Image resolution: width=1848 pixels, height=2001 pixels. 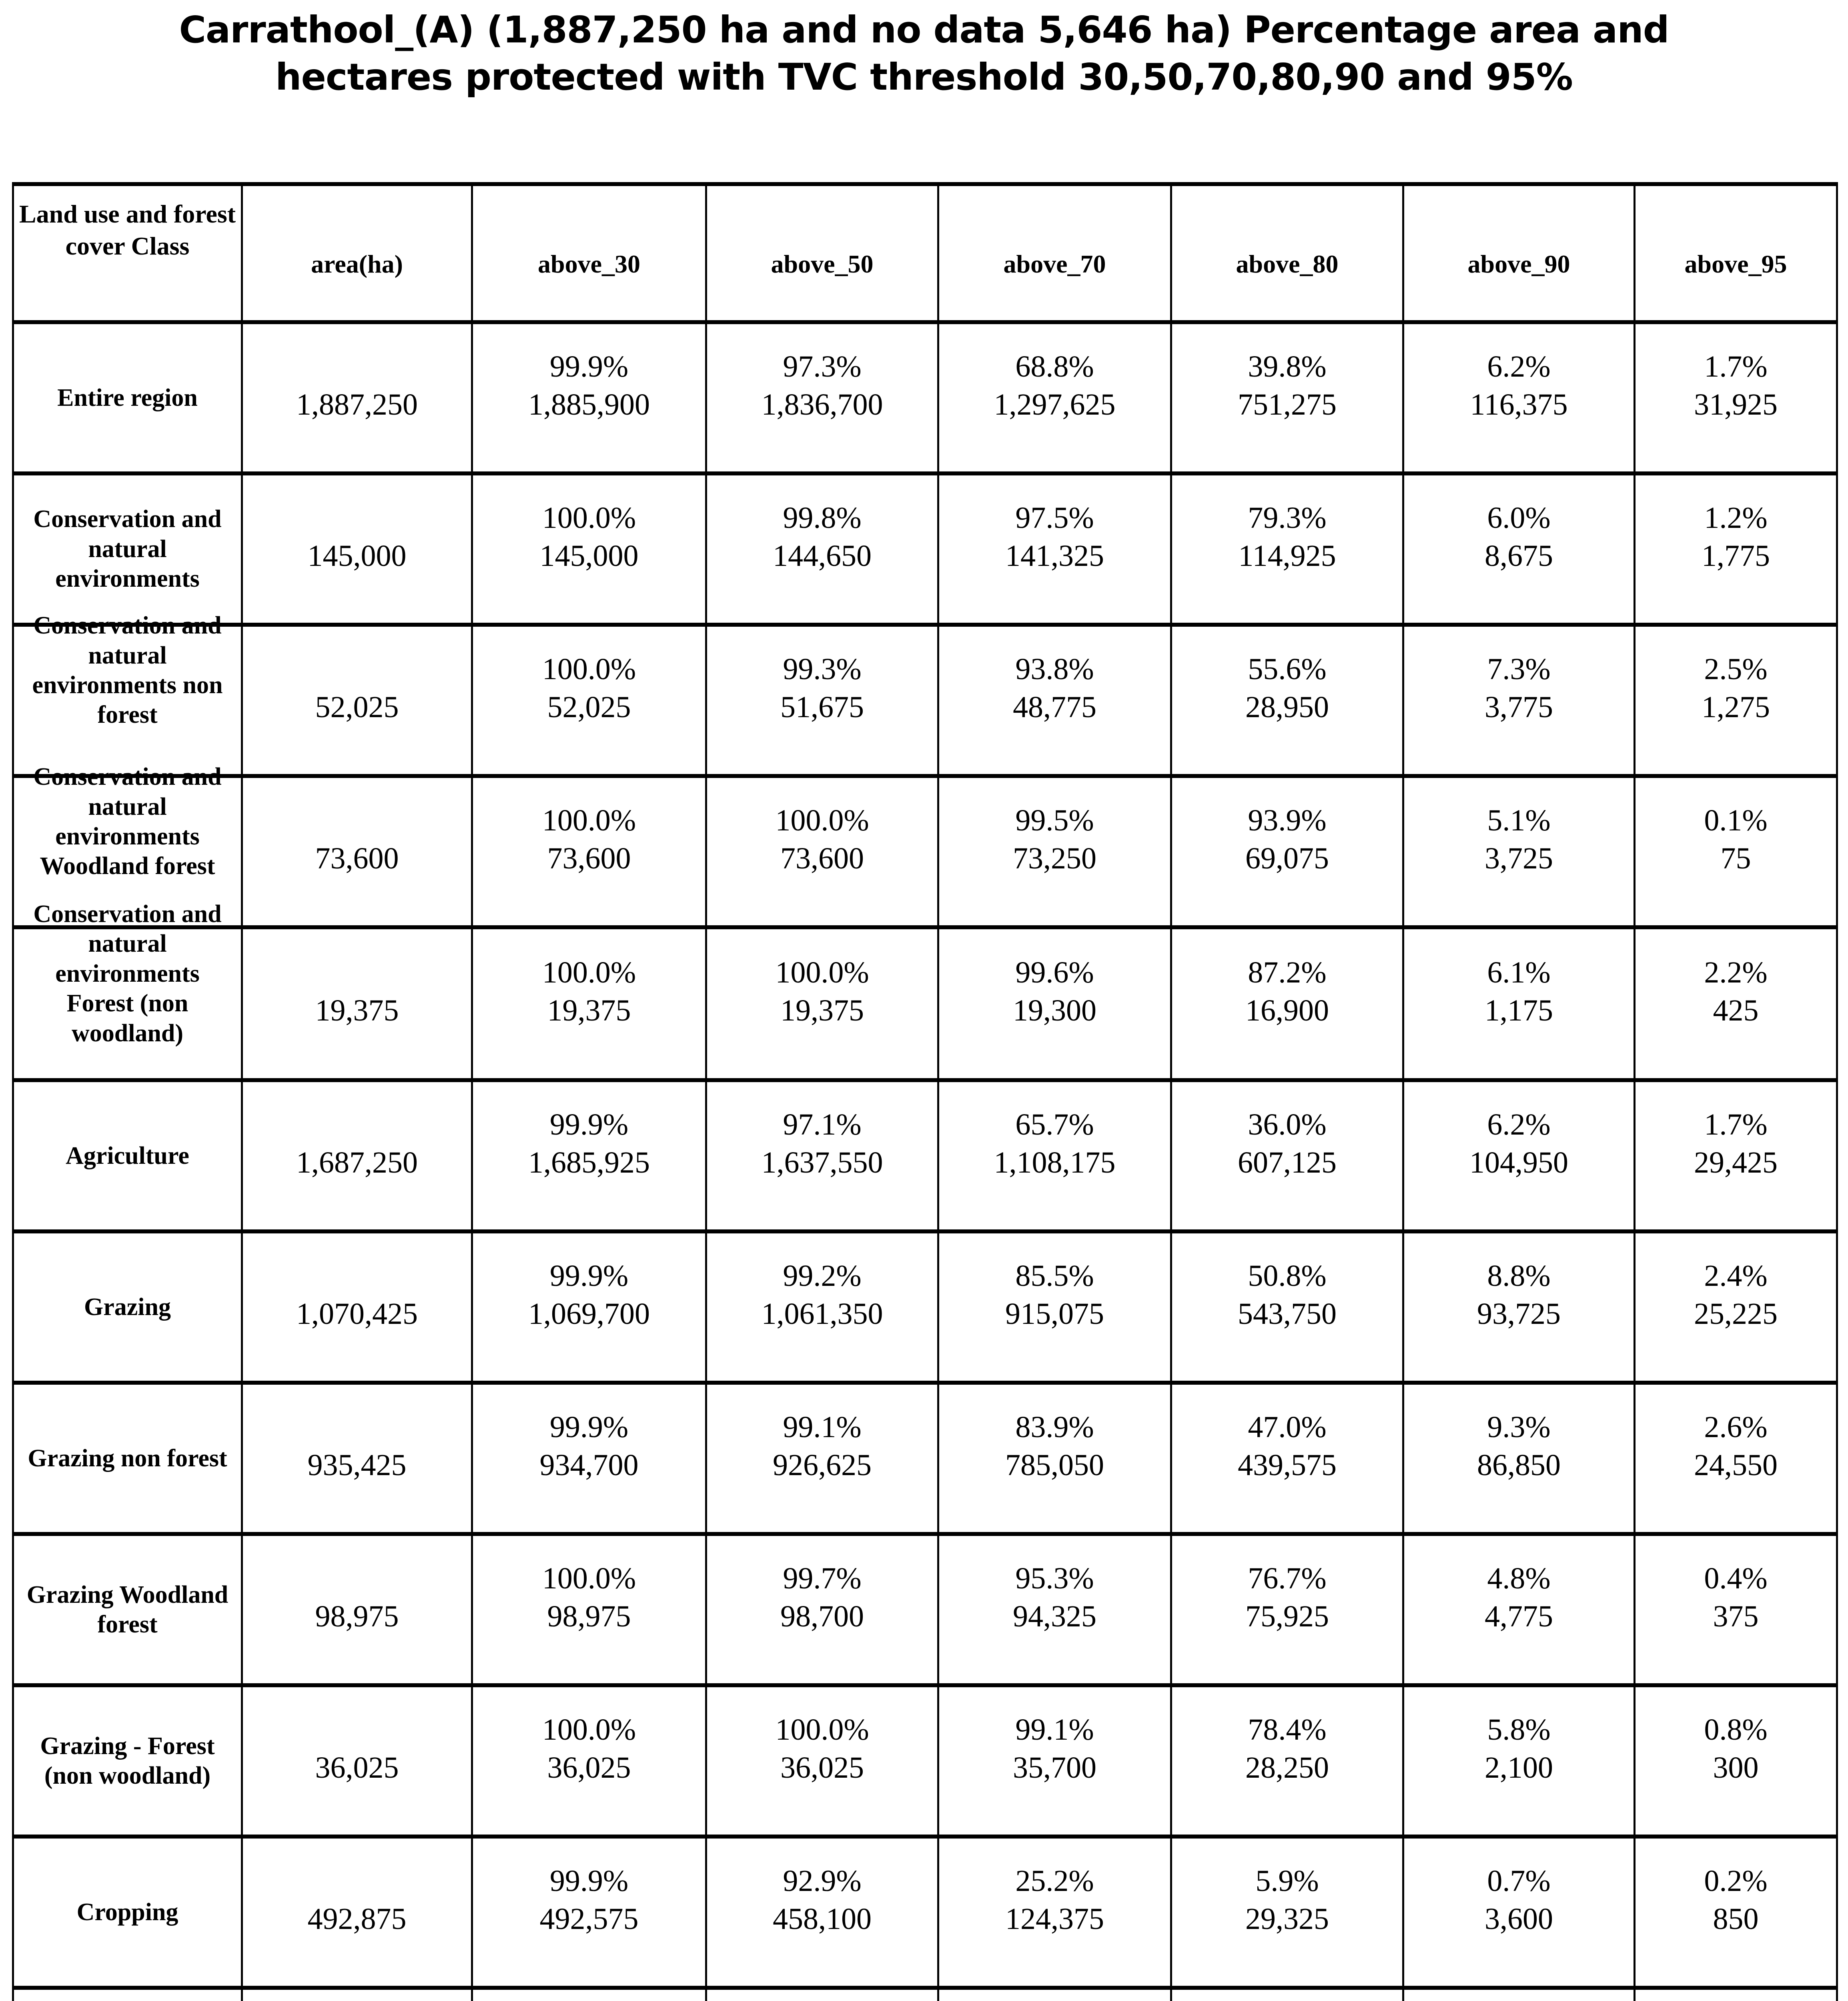 I want to click on percent-value: 0.8%, so click(x=1736, y=1729).